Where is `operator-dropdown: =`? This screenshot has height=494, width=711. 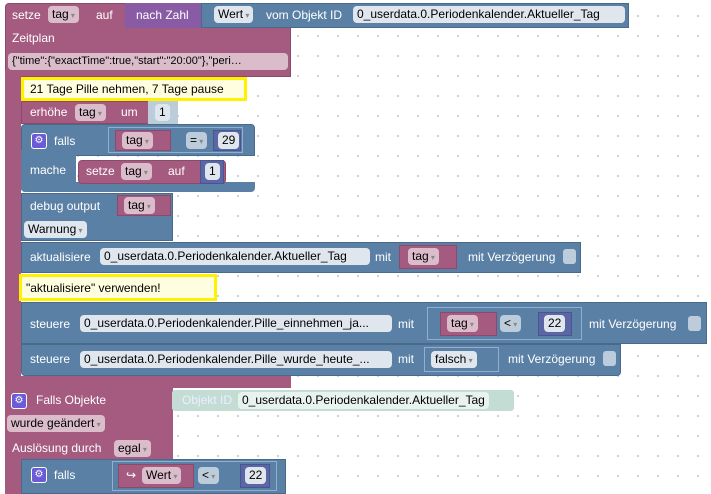
operator-dropdown: = is located at coordinates (197, 140).